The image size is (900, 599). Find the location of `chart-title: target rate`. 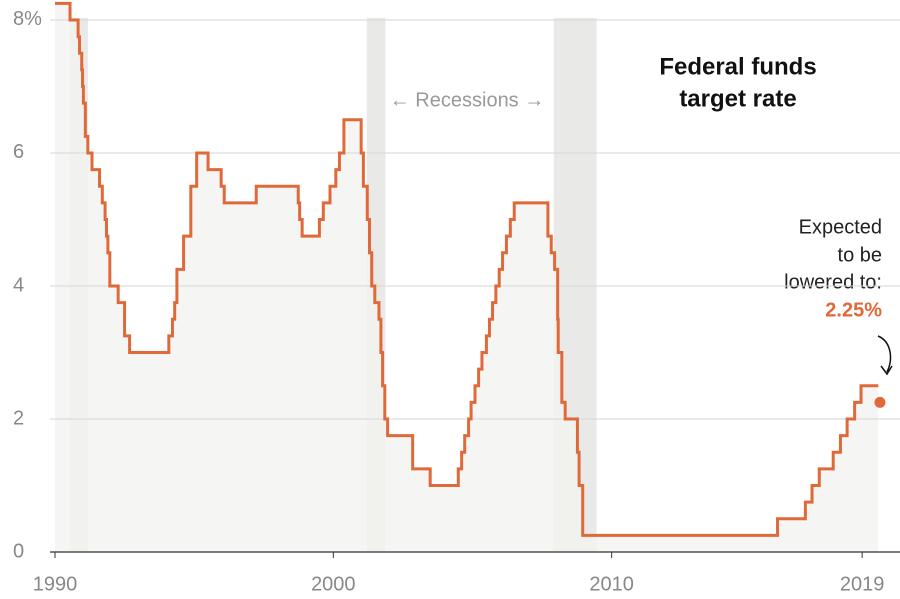

chart-title: target rate is located at coordinates (737, 98).